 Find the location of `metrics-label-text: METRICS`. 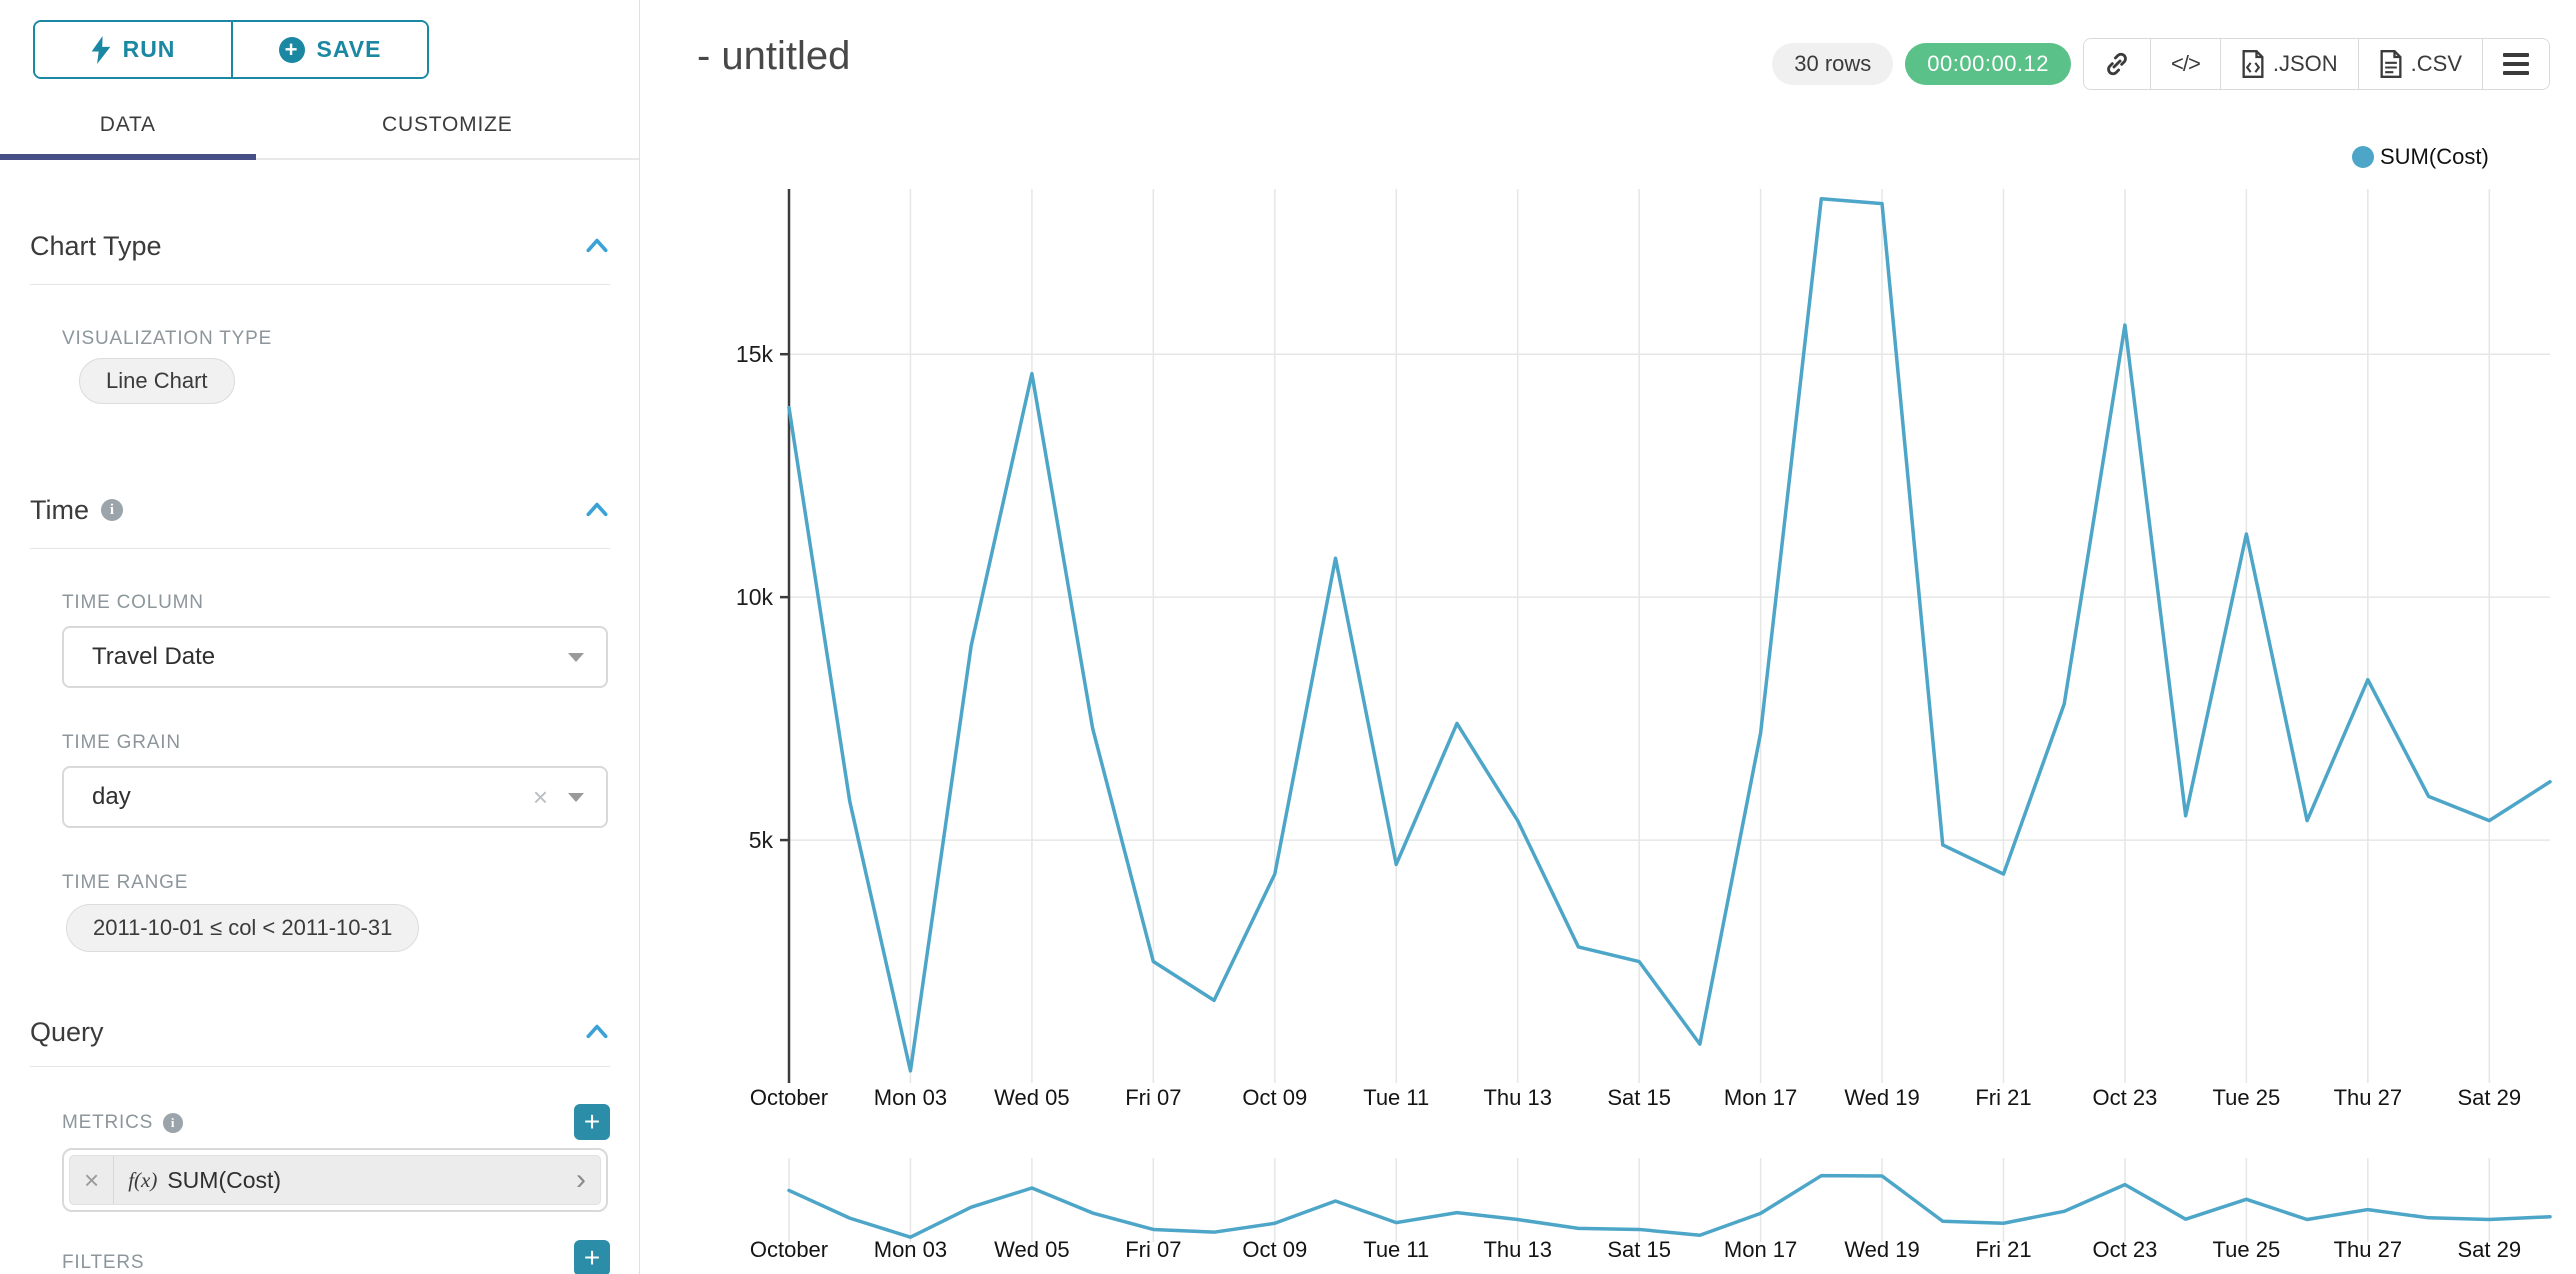

metrics-label-text: METRICS is located at coordinates (108, 1122).